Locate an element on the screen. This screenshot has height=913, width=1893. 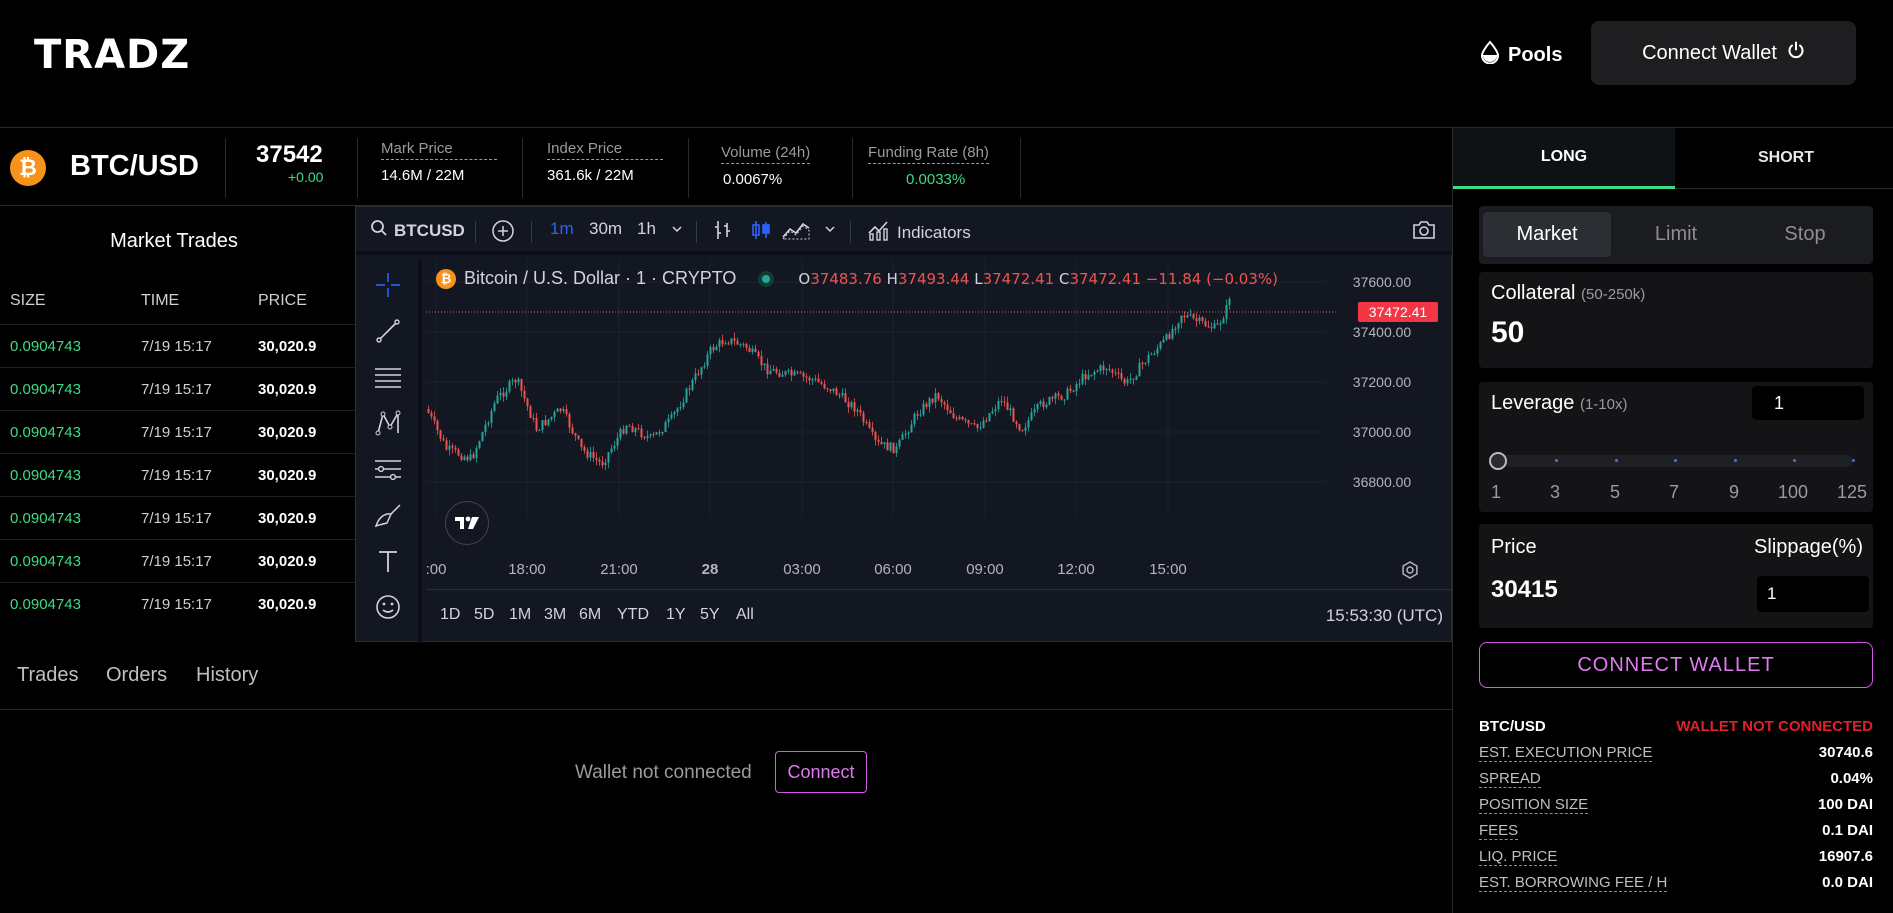
power-icon is located at coordinates (1796, 53).